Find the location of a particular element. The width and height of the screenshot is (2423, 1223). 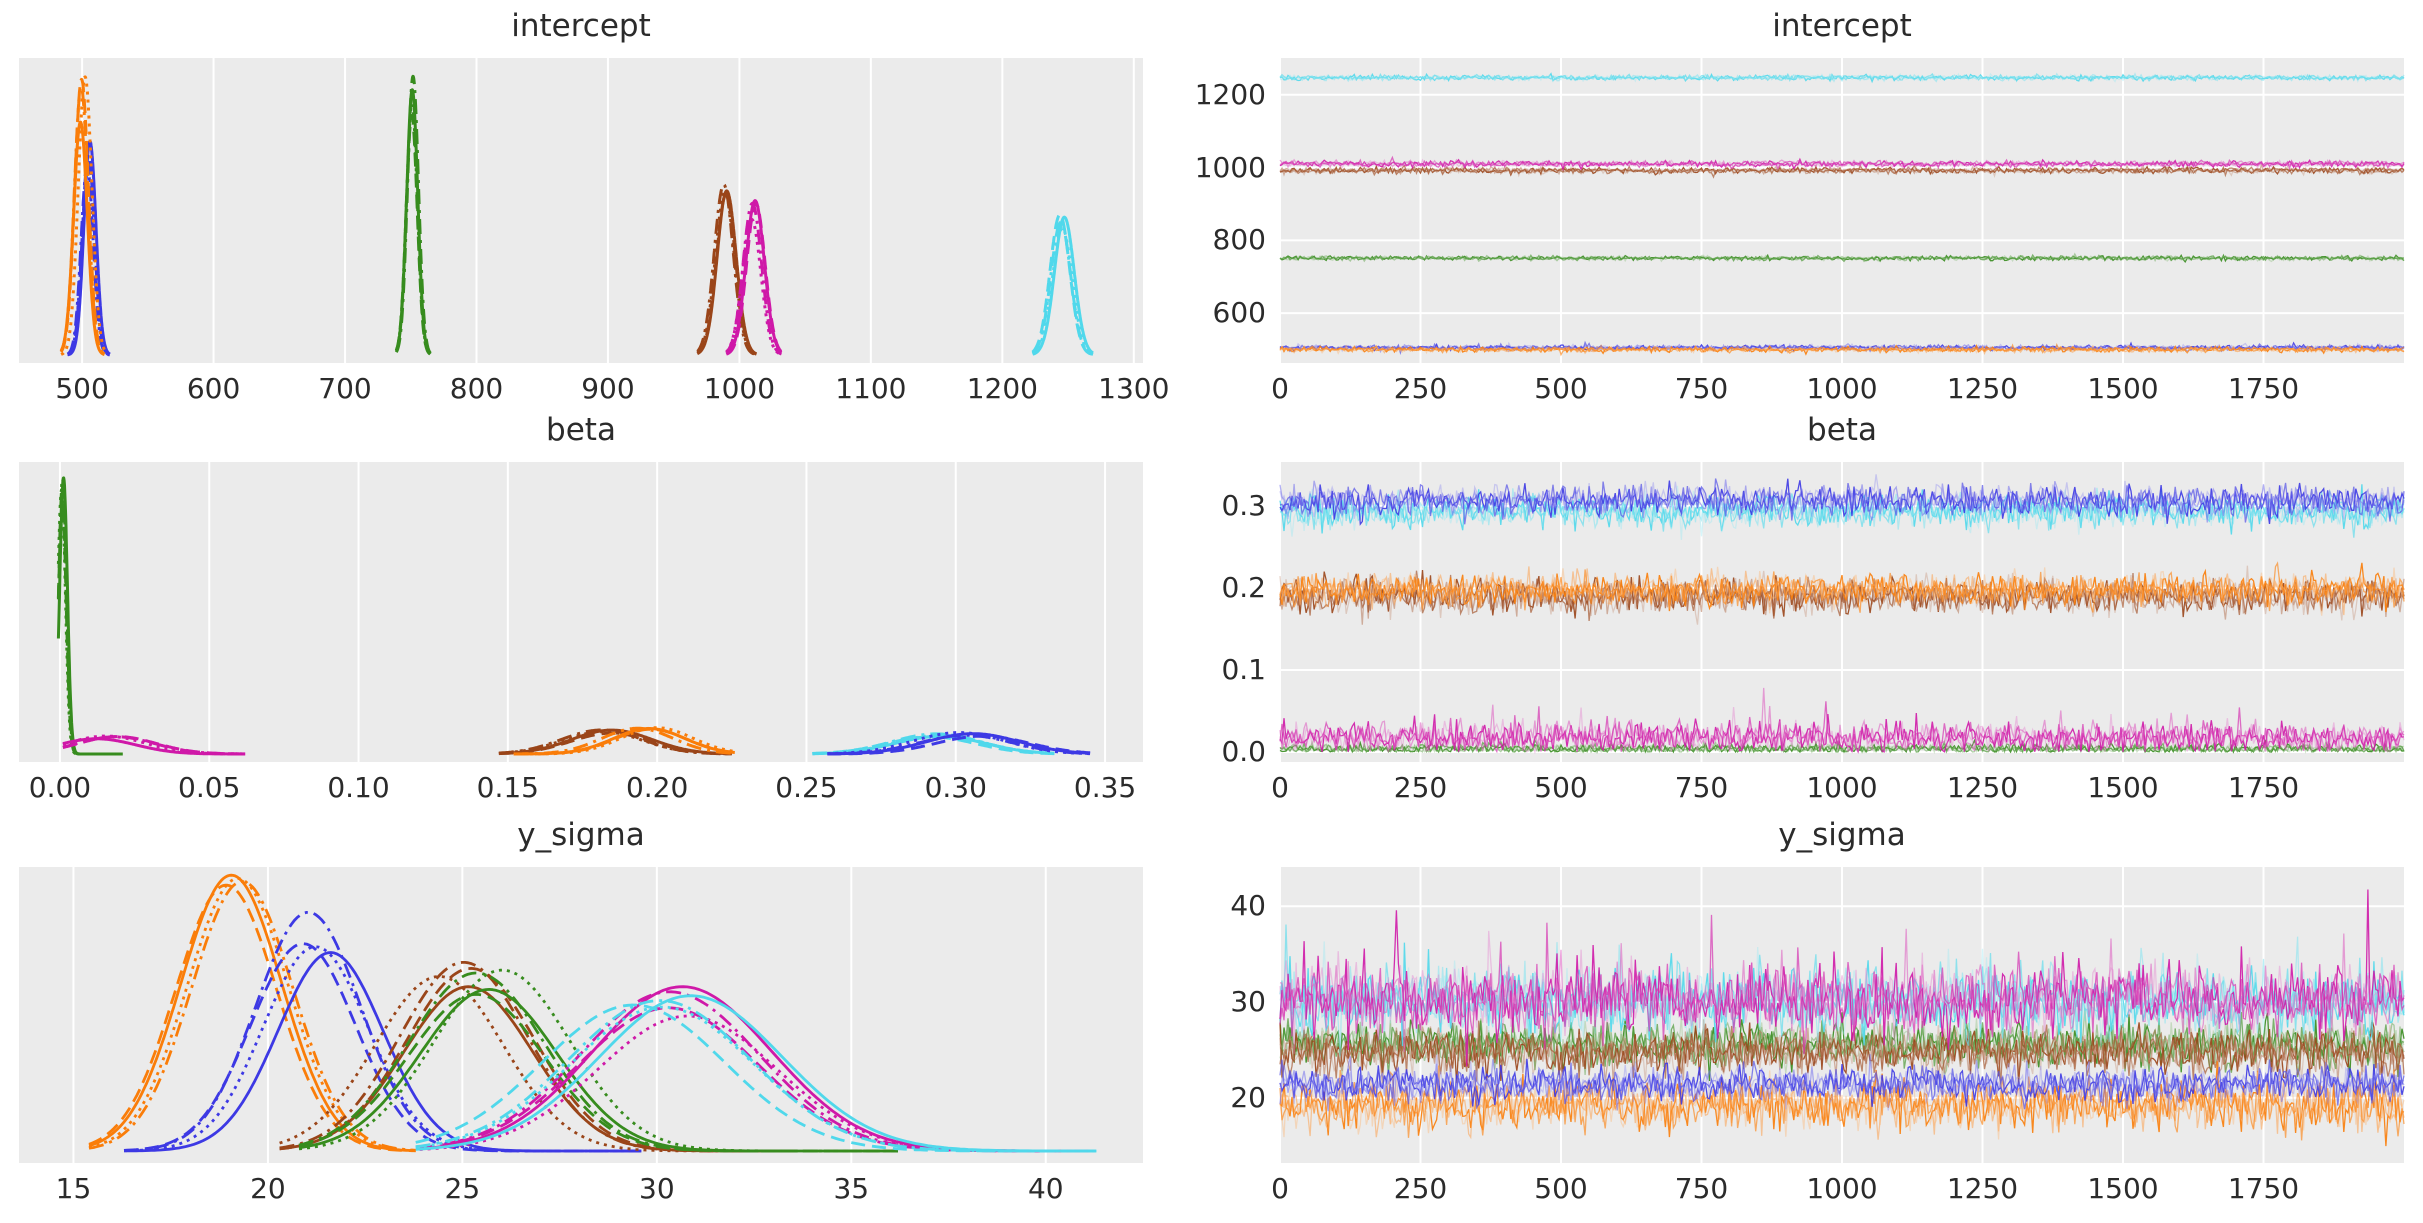

x-tick-label: 600 is located at coordinates (213, 388).